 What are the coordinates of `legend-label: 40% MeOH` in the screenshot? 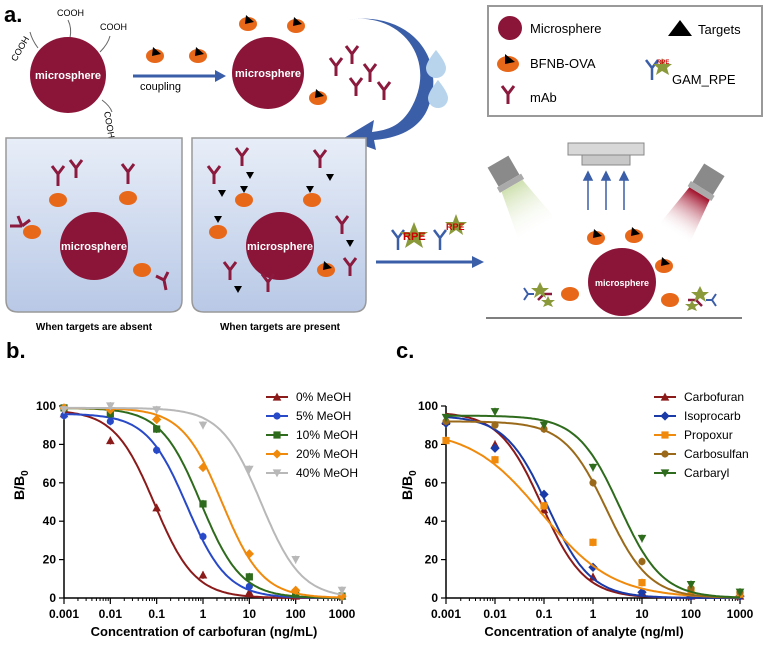 It's located at (327, 473).